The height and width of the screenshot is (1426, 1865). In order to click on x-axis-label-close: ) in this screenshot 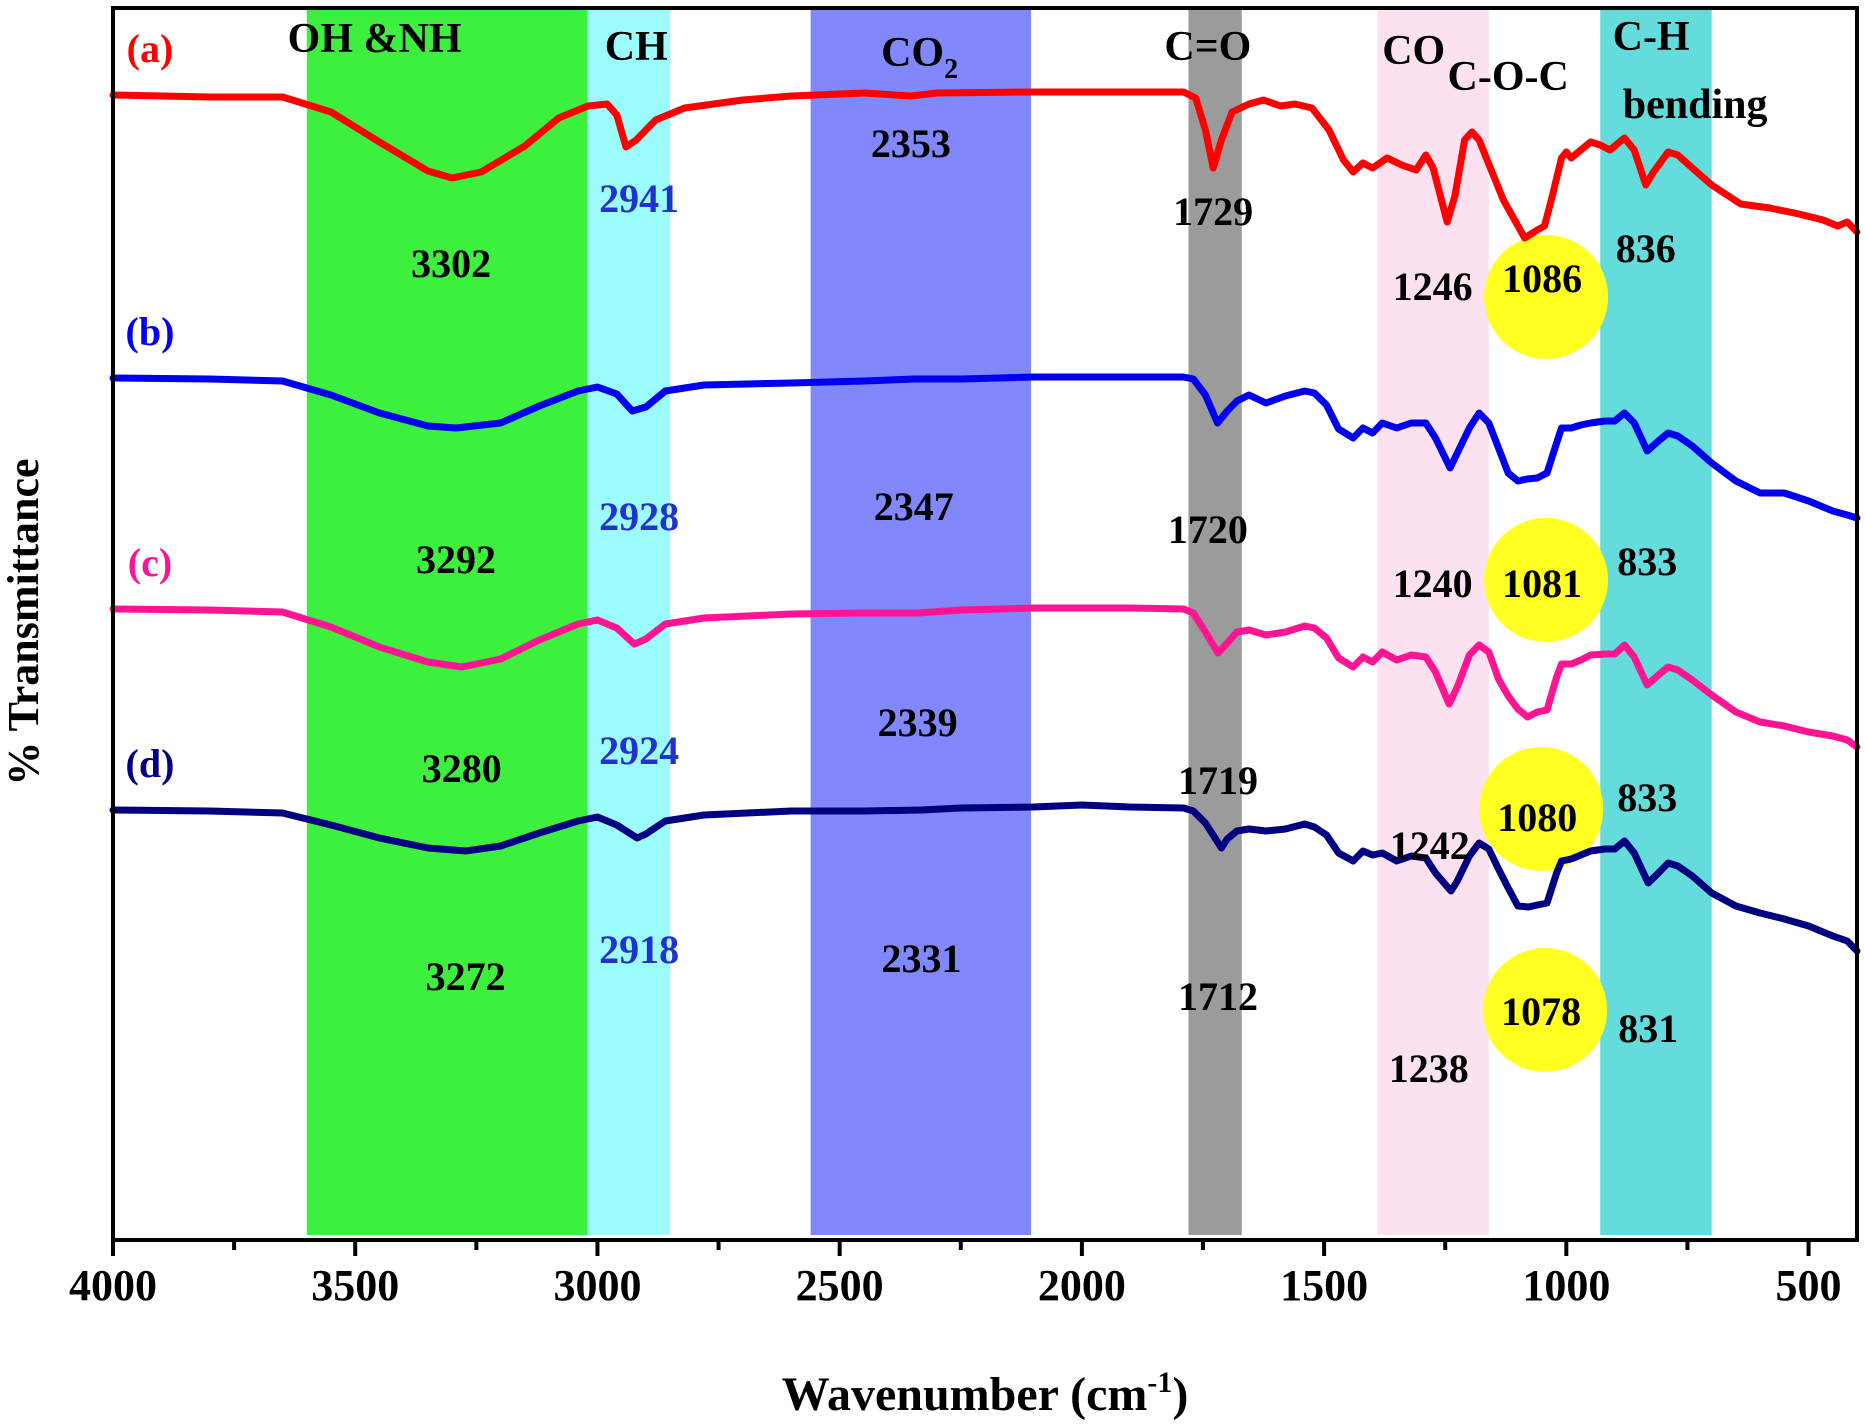, I will do `click(1180, 1394)`.